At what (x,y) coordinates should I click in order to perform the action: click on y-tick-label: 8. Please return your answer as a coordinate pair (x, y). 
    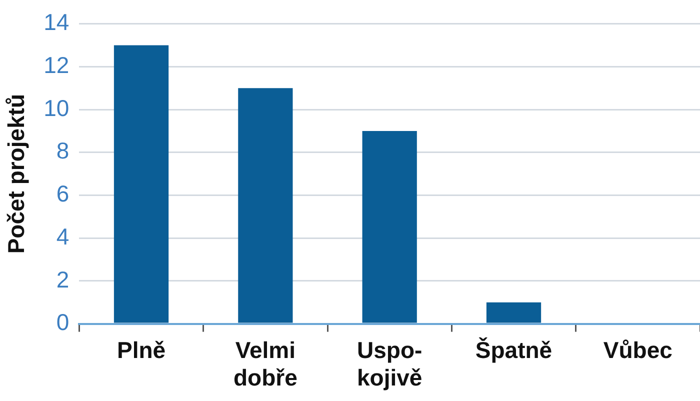
    Looking at the image, I should click on (63, 151).